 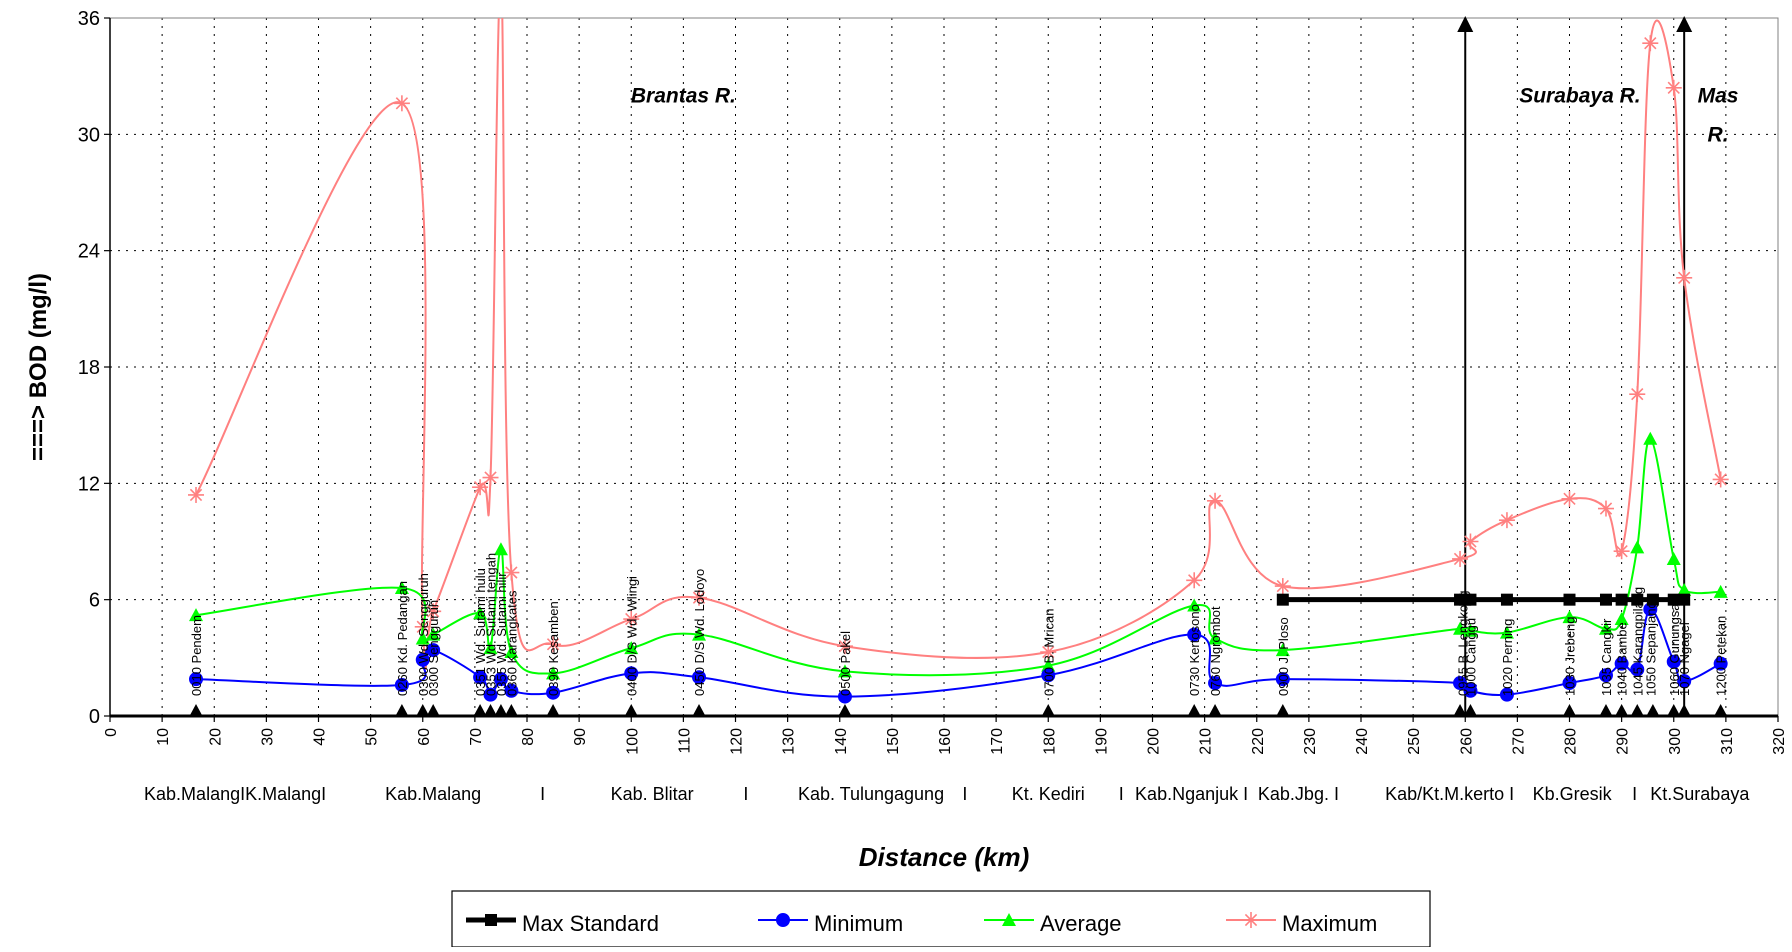 What do you see at coordinates (737, 741) in the screenshot?
I see `x-tick-label: 120` at bounding box center [737, 741].